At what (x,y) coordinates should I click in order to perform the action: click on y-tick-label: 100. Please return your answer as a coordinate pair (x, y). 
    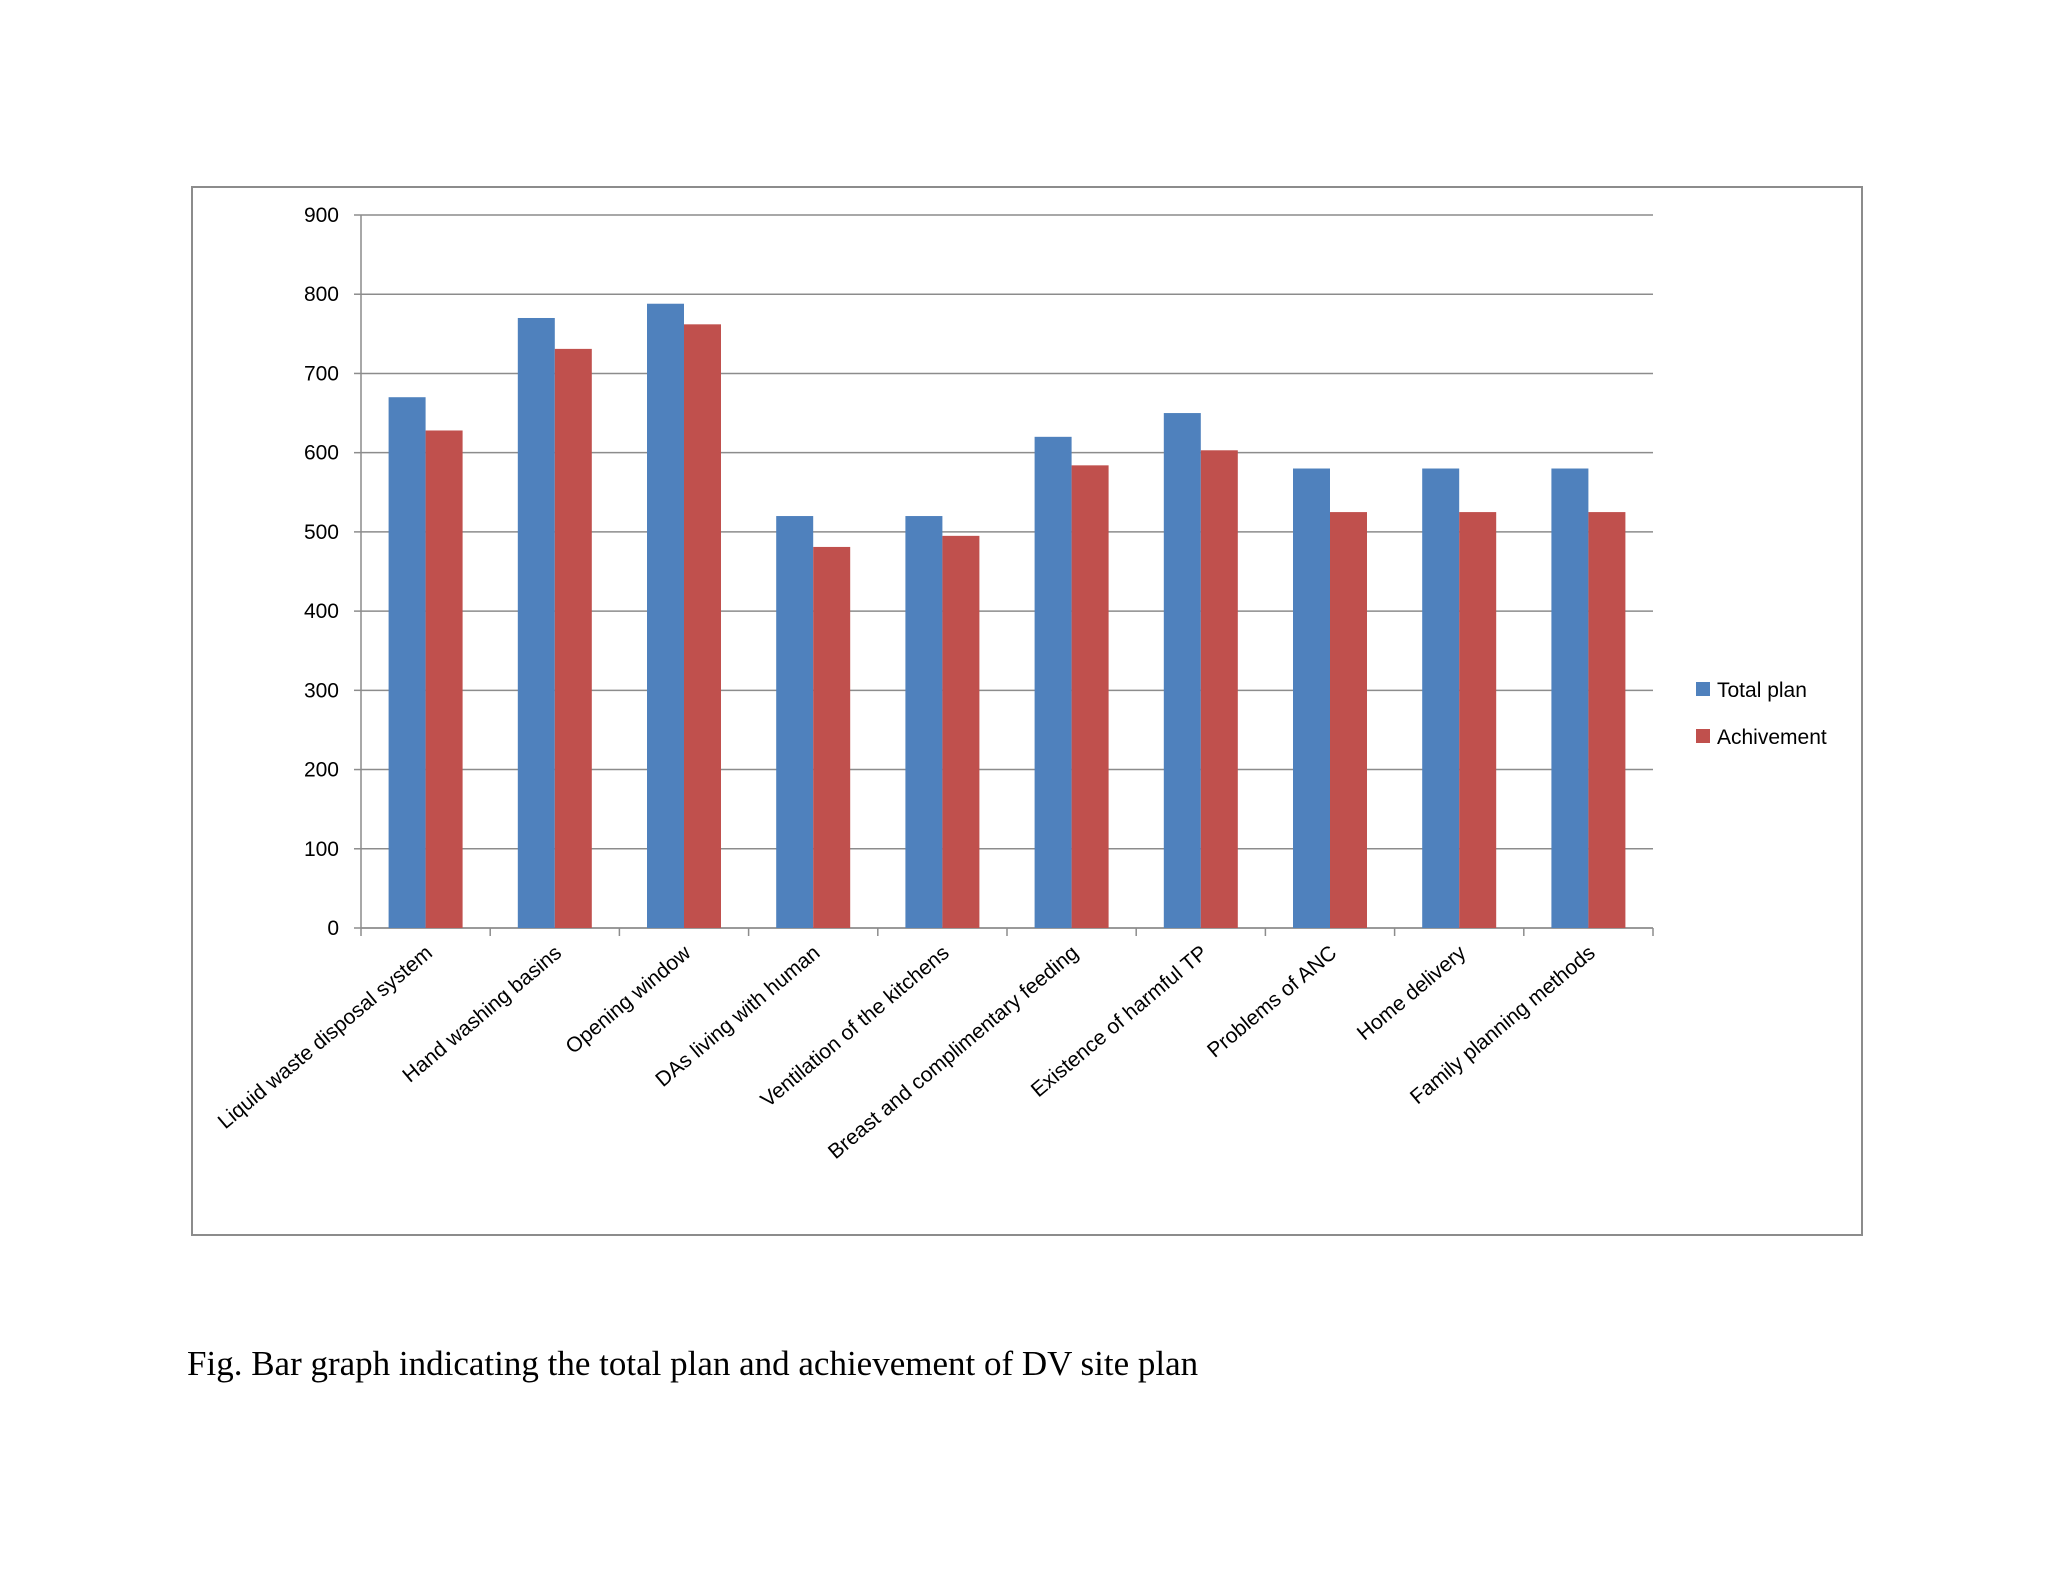
    Looking at the image, I should click on (321, 849).